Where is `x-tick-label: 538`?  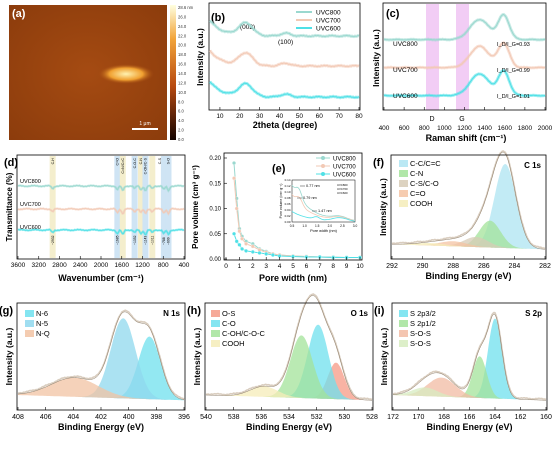
x-tick-label: 538 is located at coordinates (234, 417).